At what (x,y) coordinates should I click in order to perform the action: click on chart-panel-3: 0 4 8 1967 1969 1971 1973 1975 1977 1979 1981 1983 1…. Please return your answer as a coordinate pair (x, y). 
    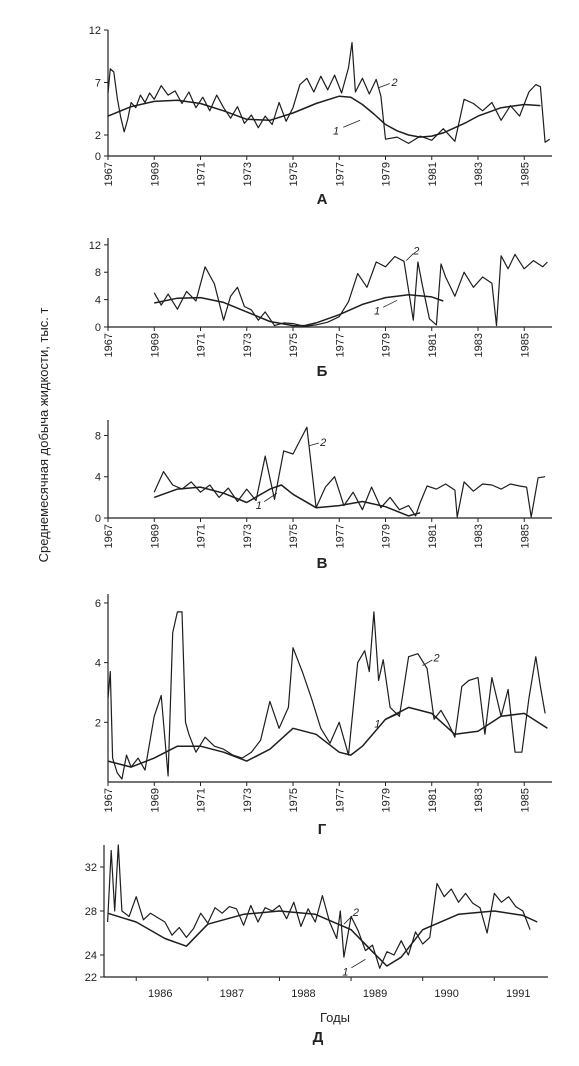
    Looking at the image, I should click on (323, 496).